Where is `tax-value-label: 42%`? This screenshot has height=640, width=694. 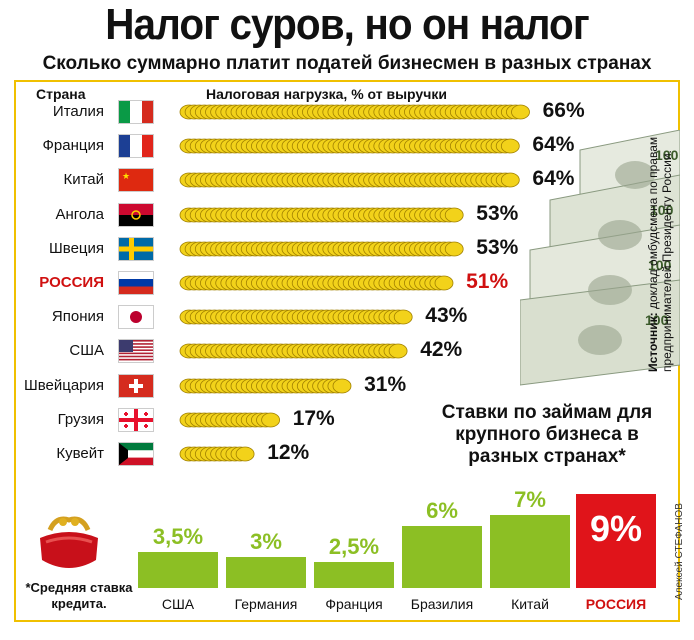 tax-value-label: 42% is located at coordinates (441, 350).